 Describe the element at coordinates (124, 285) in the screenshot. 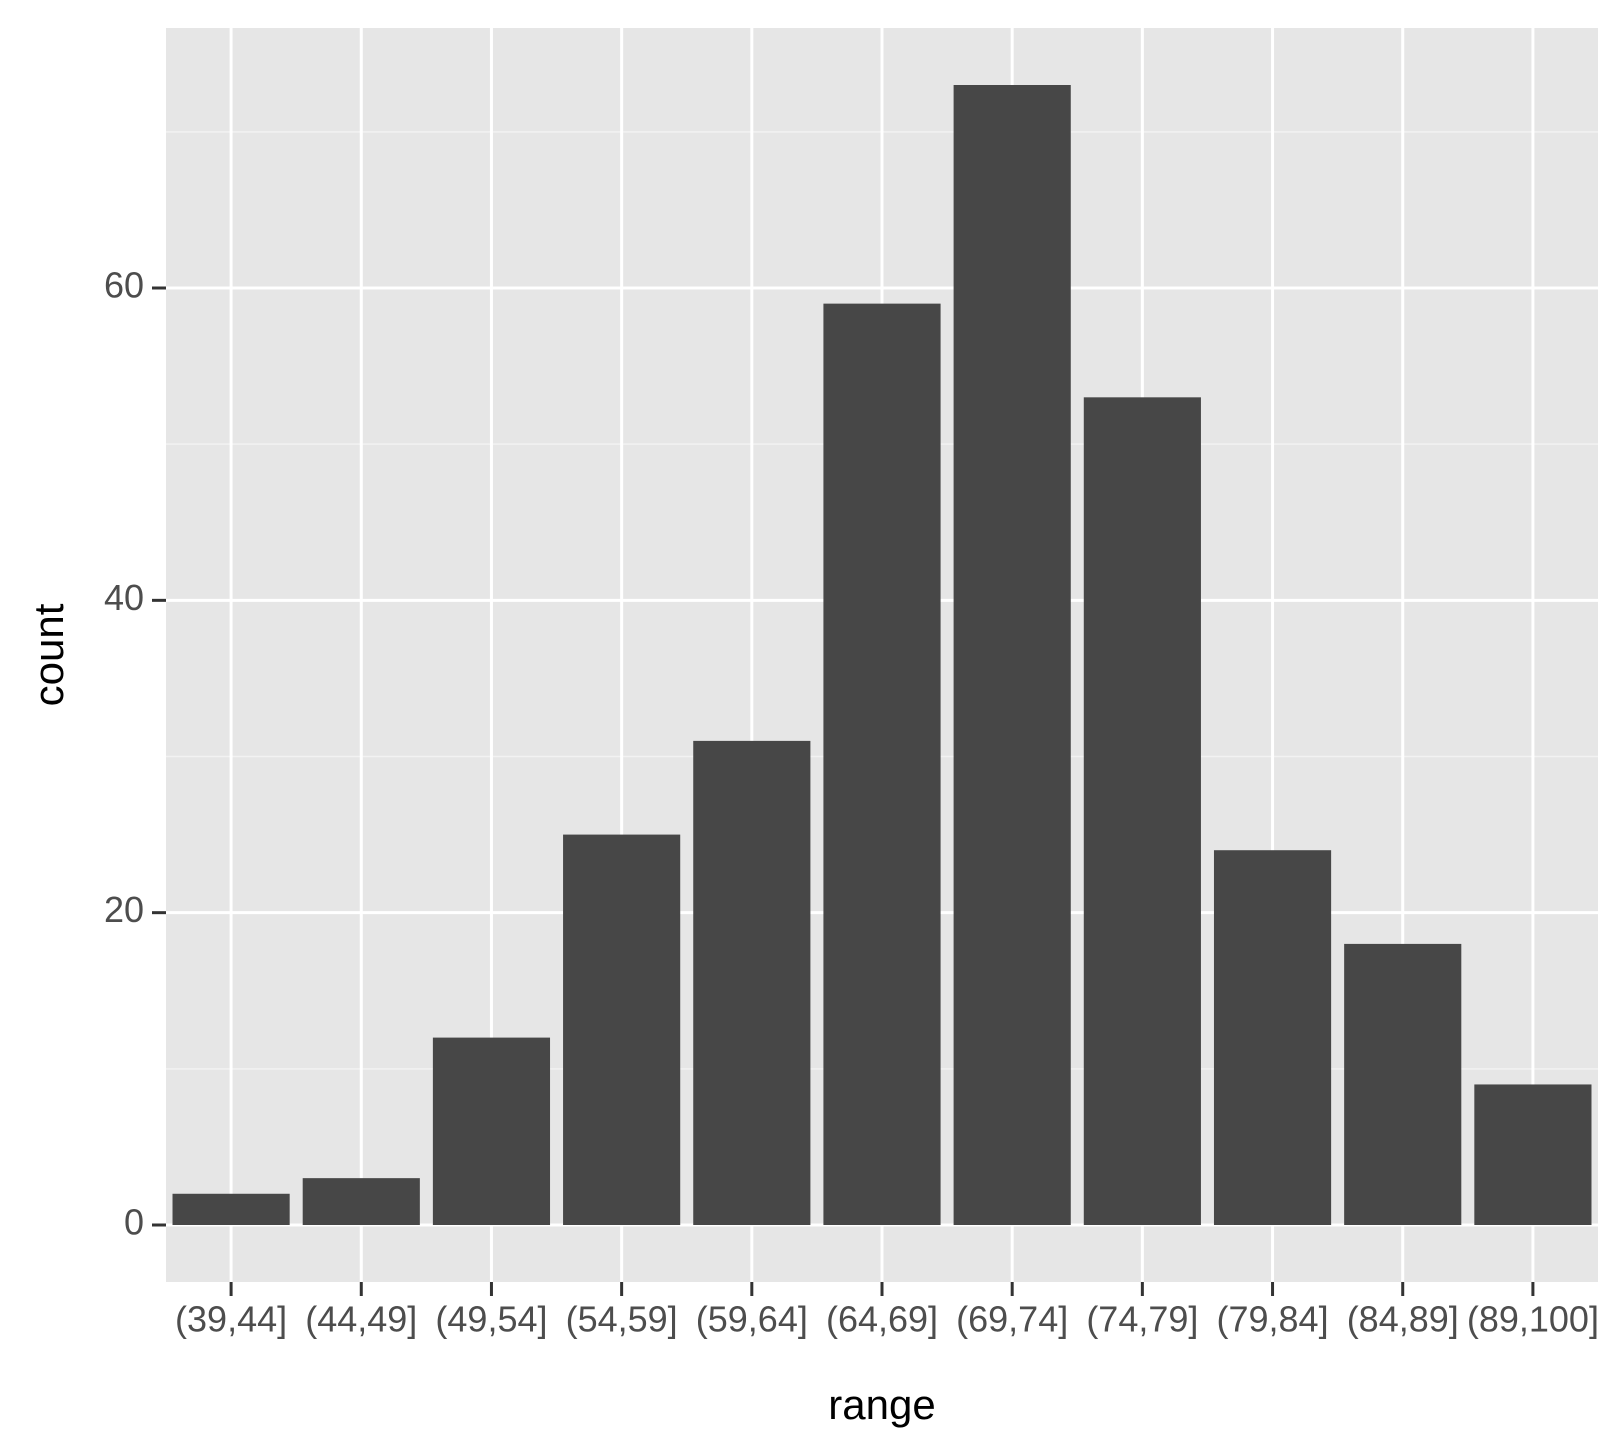

I see `y-tick-label: 60` at that location.